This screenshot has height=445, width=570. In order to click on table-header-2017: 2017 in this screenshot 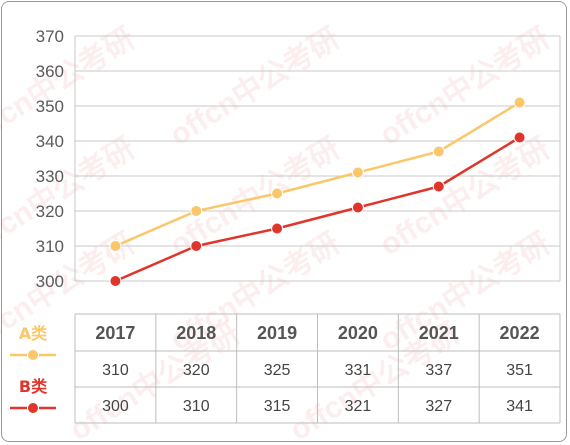, I will do `click(115, 333)`.